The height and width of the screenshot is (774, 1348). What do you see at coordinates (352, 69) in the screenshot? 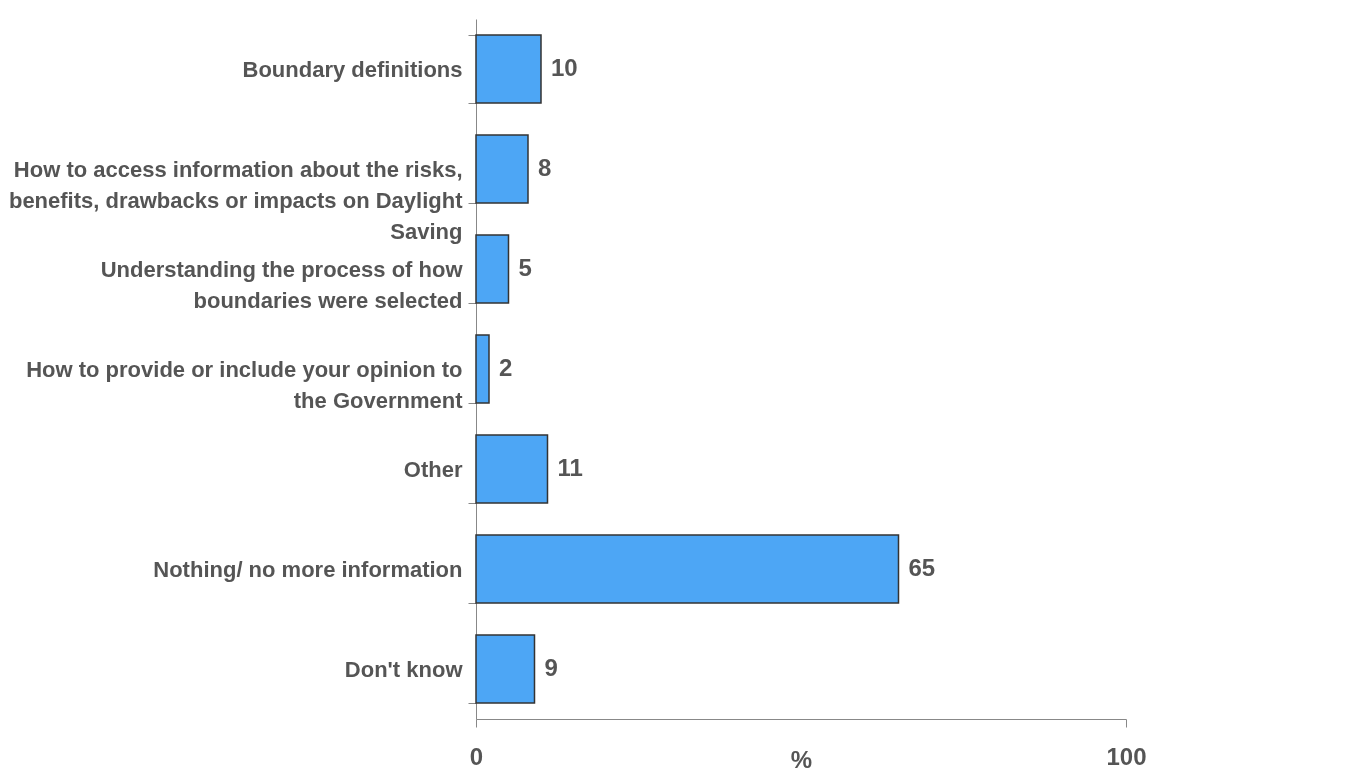
I see `y-tick-label: Boundary definitions` at bounding box center [352, 69].